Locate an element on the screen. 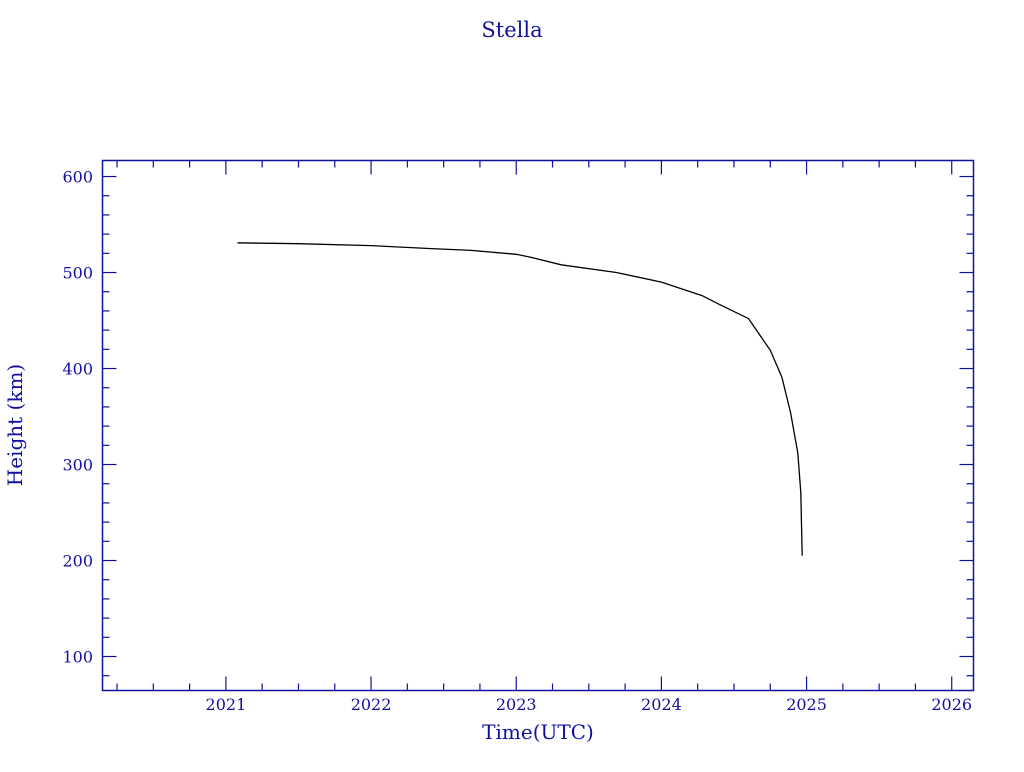 The width and height of the screenshot is (1024, 772). y-tick-label: 400 is located at coordinates (77, 369).